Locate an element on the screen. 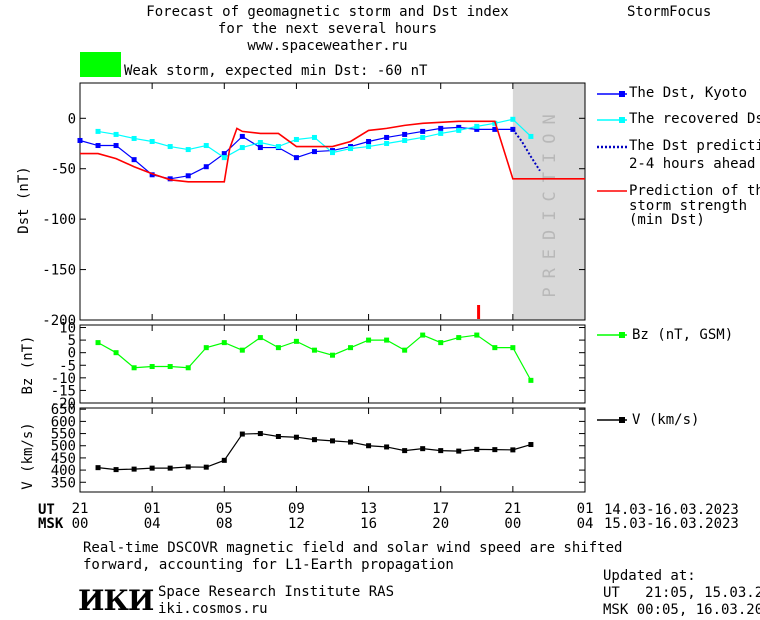 The height and width of the screenshot is (620, 760). ut-tick-label: 17 is located at coordinates (440, 509).